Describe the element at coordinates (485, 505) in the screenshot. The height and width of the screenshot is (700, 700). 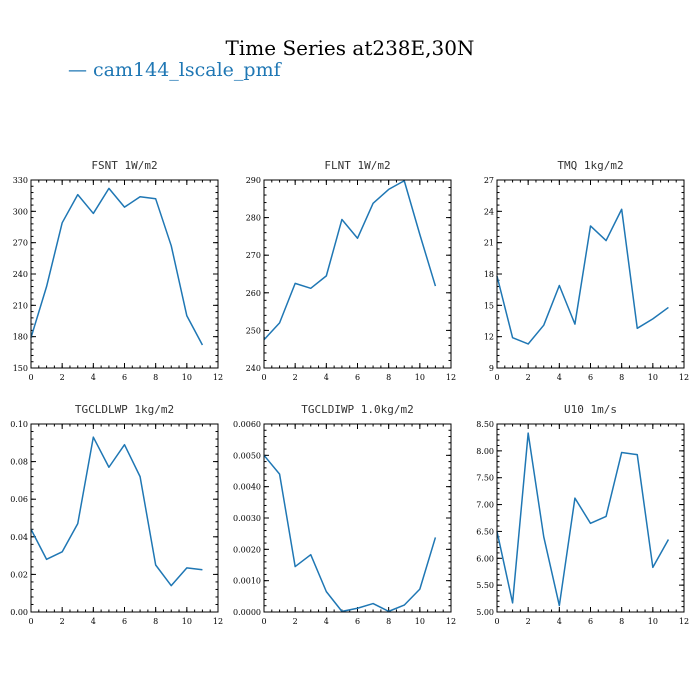
I see `y-tick-label: 7.00` at that location.